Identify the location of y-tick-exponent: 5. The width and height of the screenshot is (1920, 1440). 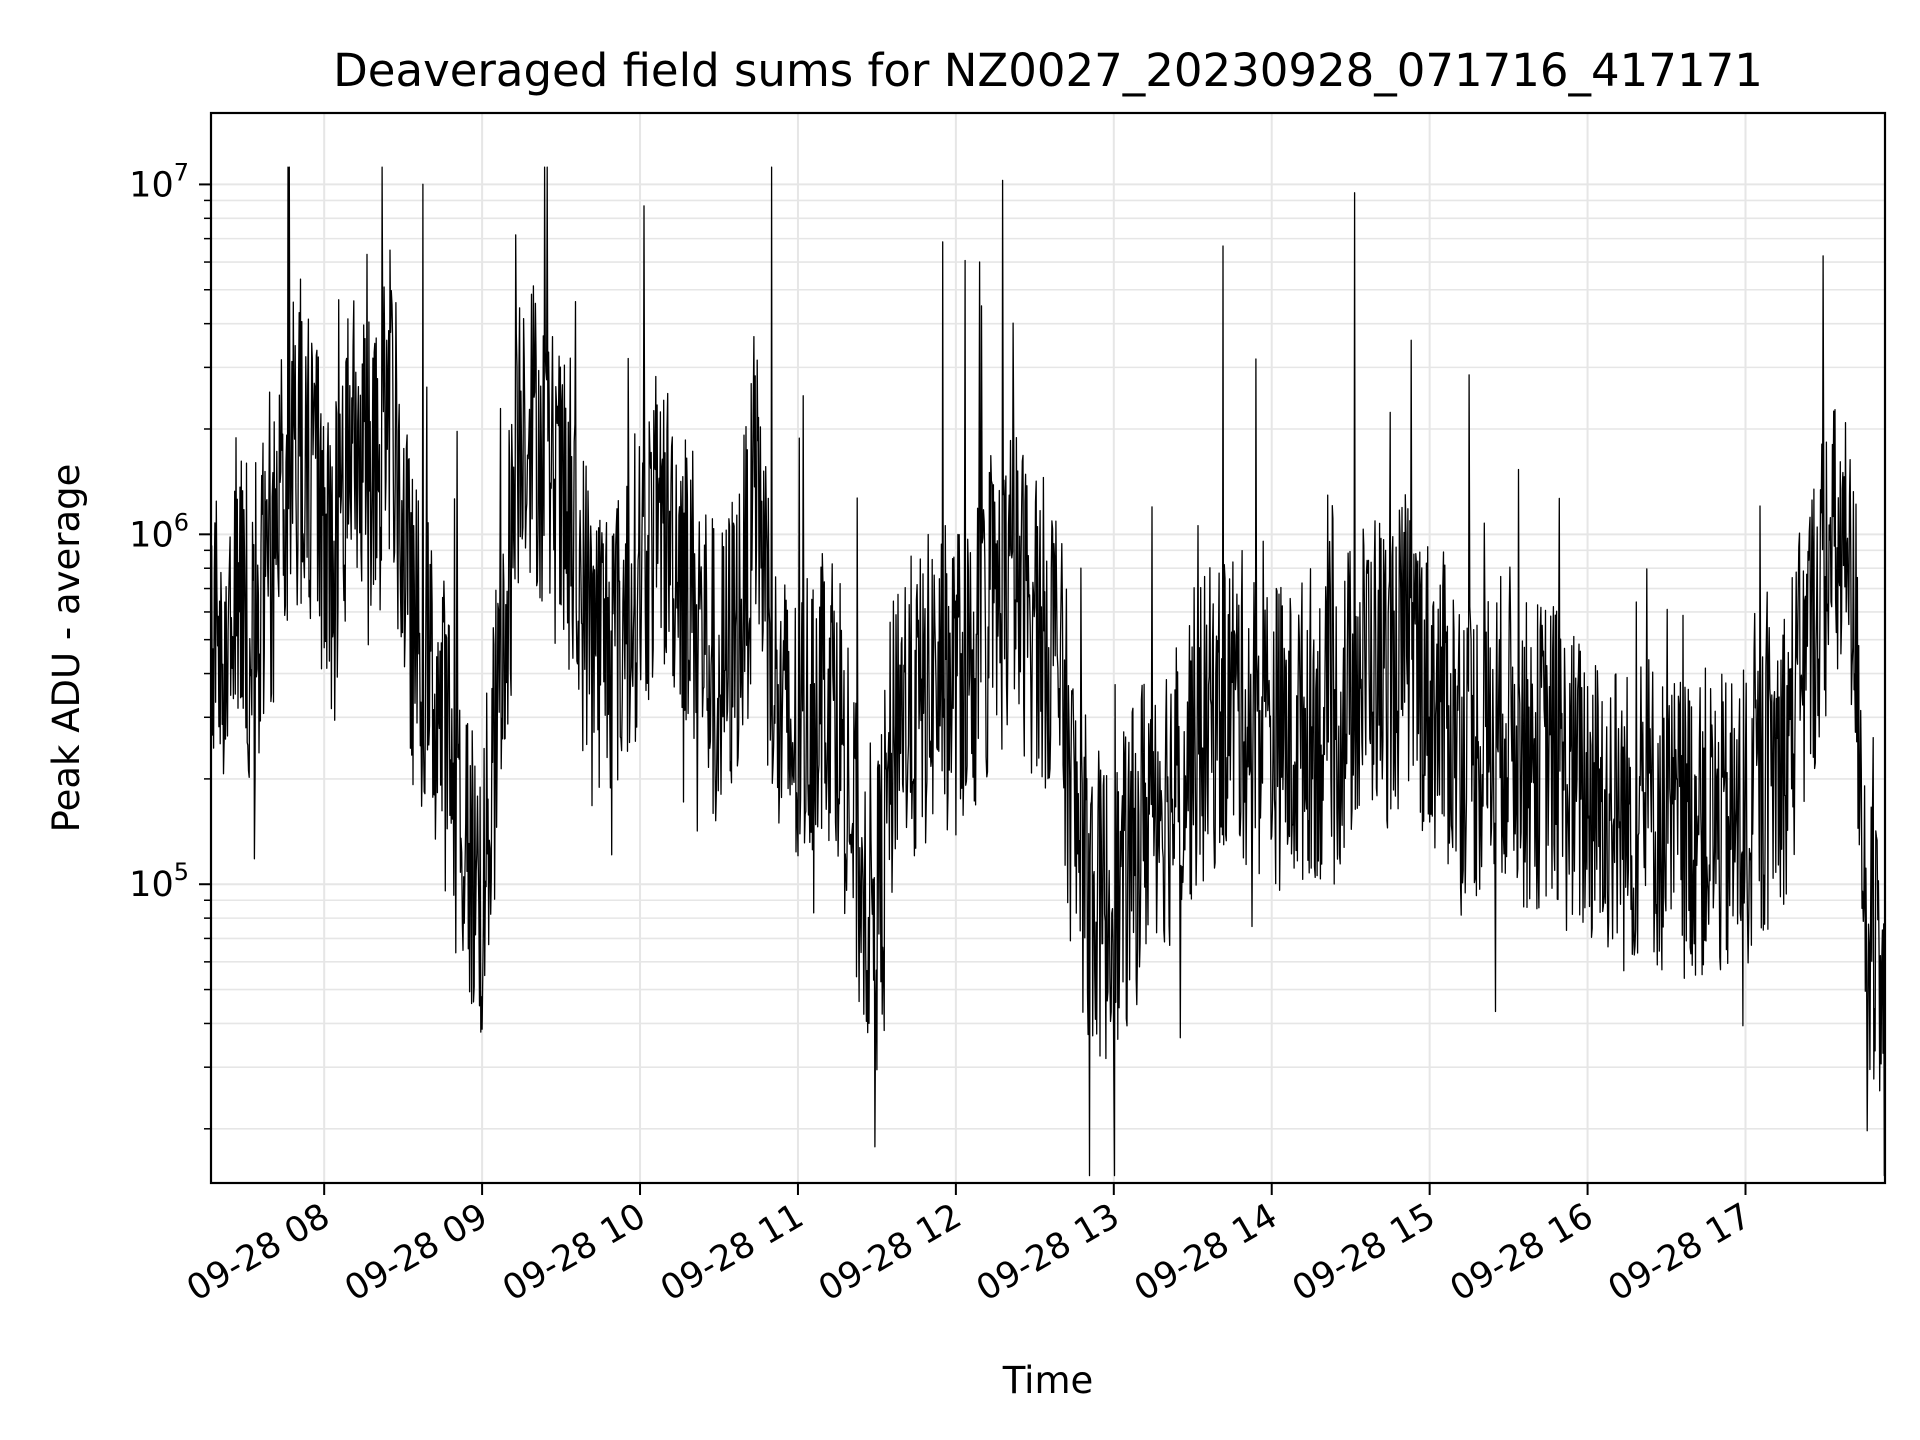
(181, 872).